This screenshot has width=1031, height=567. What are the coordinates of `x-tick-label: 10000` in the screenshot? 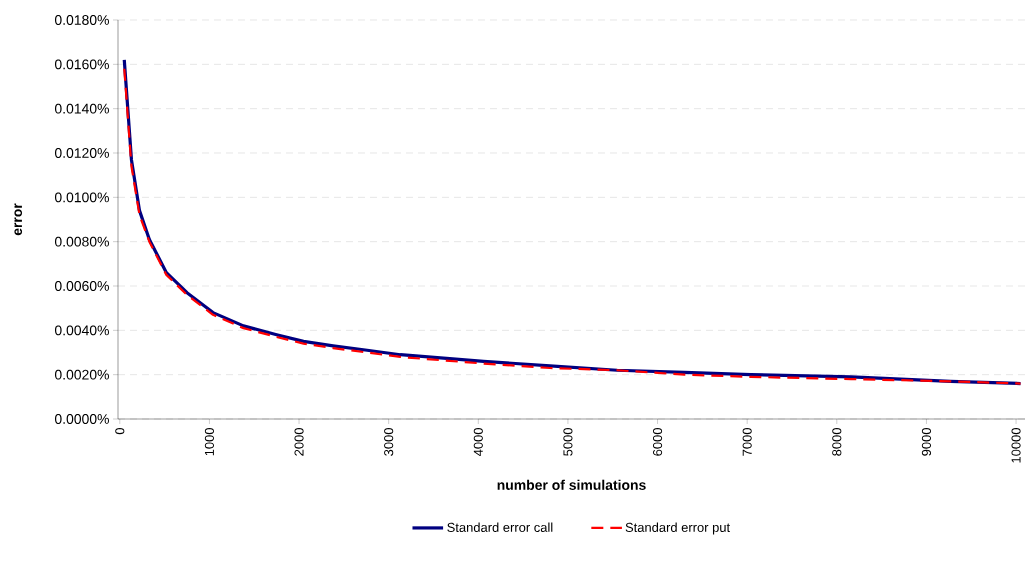 It's located at (1016, 445).